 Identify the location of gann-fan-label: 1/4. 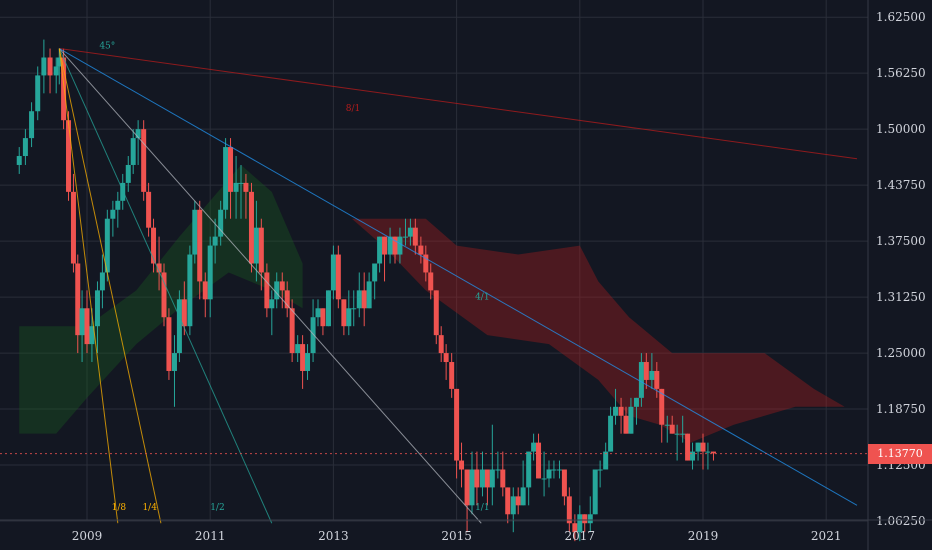
(149, 508).